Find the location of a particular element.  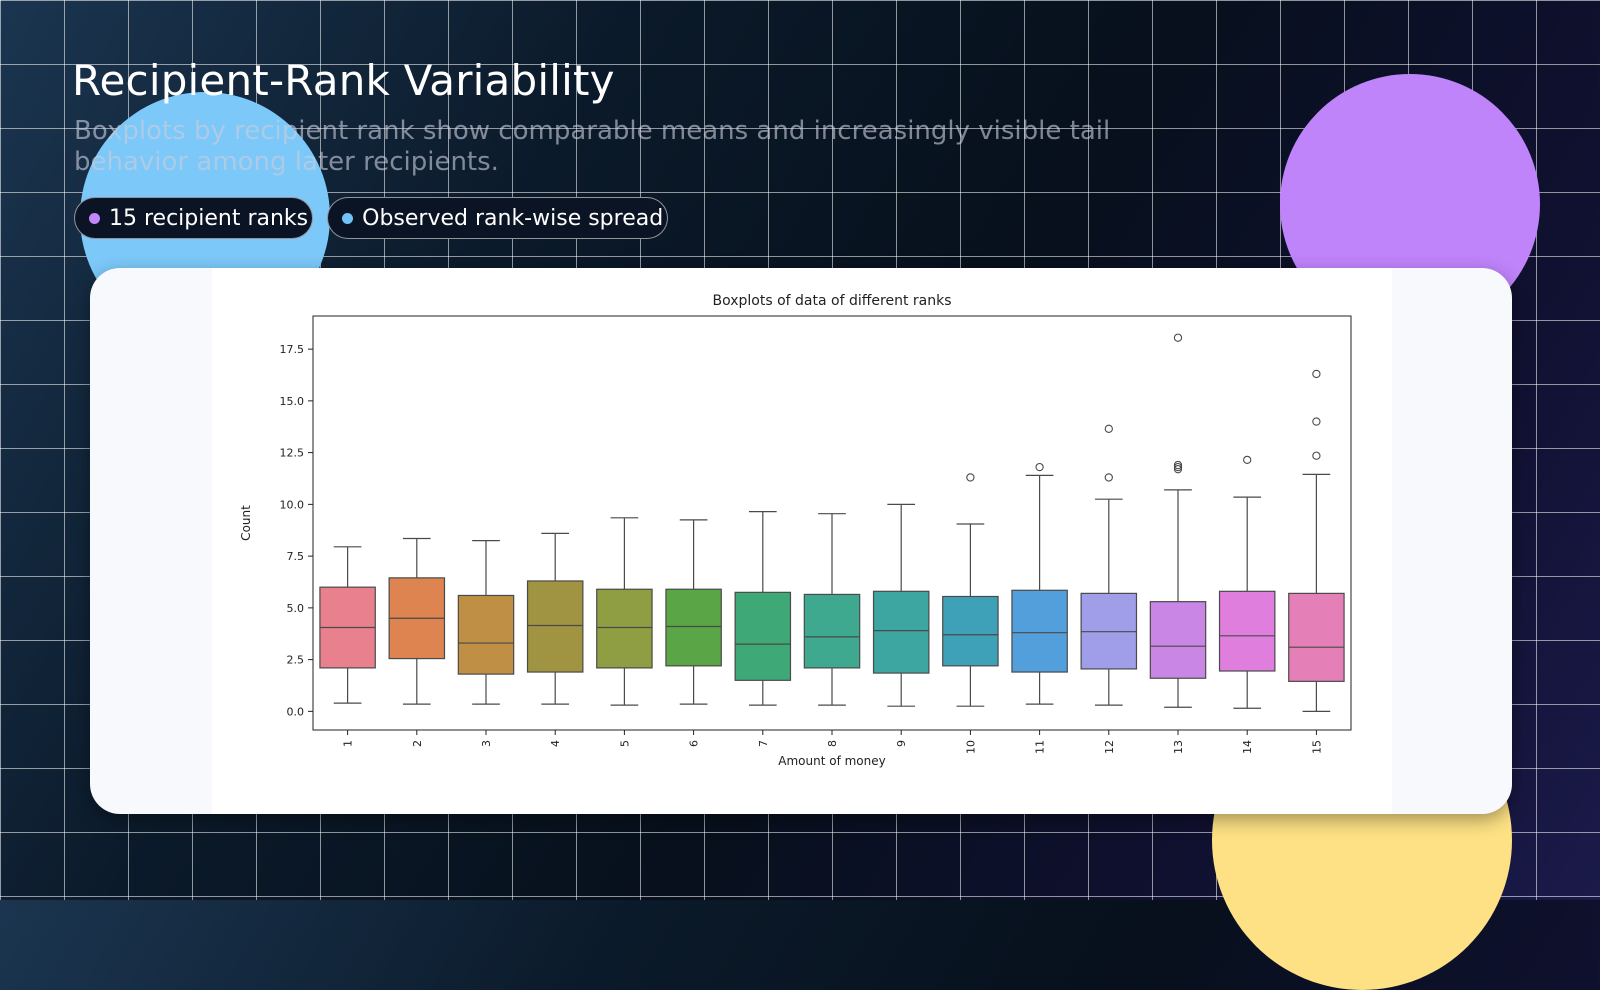

y-tick-label: 17.5 is located at coordinates (292, 349).